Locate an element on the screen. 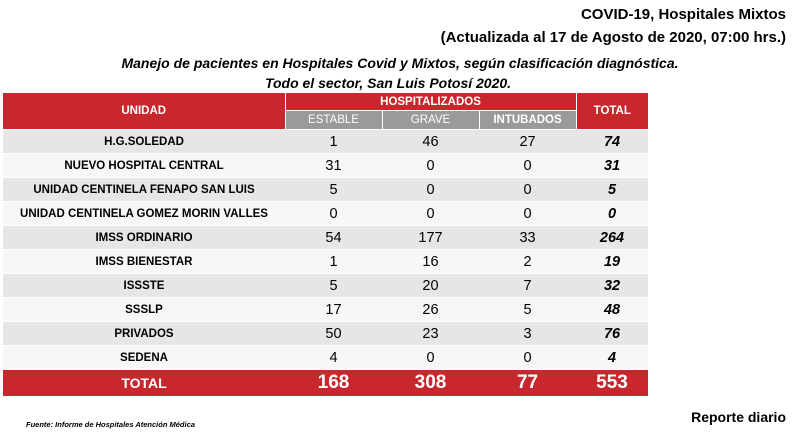  total-intubados: 77 is located at coordinates (528, 383).